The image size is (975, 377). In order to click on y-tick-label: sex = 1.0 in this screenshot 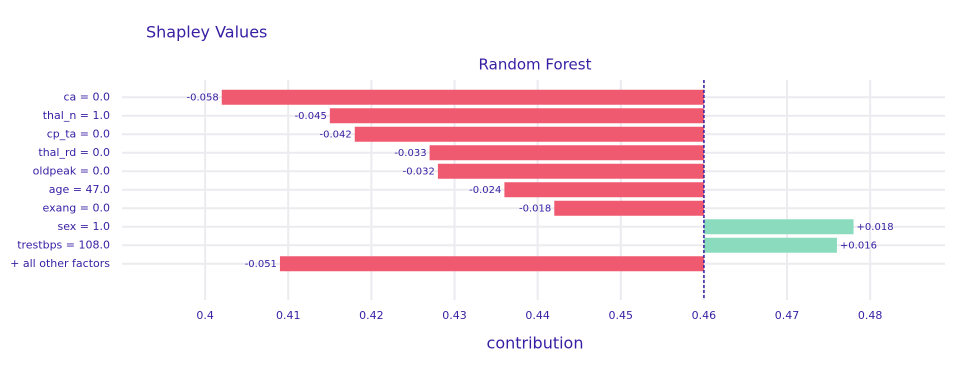, I will do `click(83, 226)`.